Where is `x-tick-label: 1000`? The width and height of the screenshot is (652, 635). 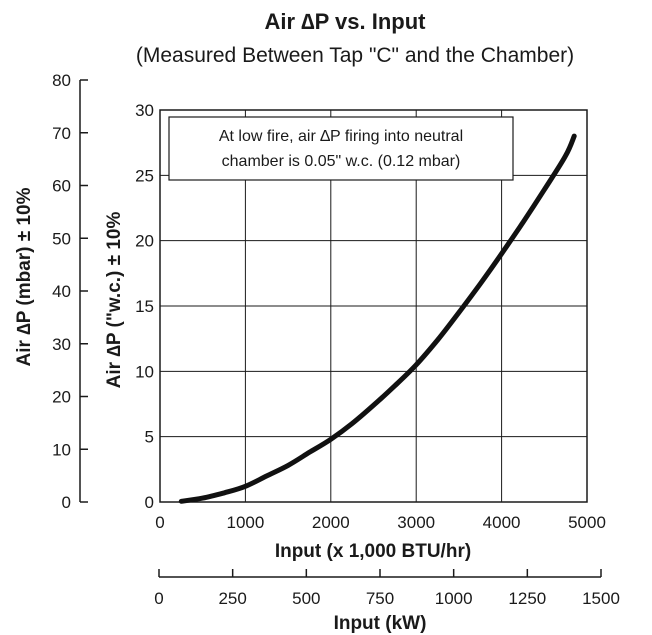 x-tick-label: 1000 is located at coordinates (245, 522).